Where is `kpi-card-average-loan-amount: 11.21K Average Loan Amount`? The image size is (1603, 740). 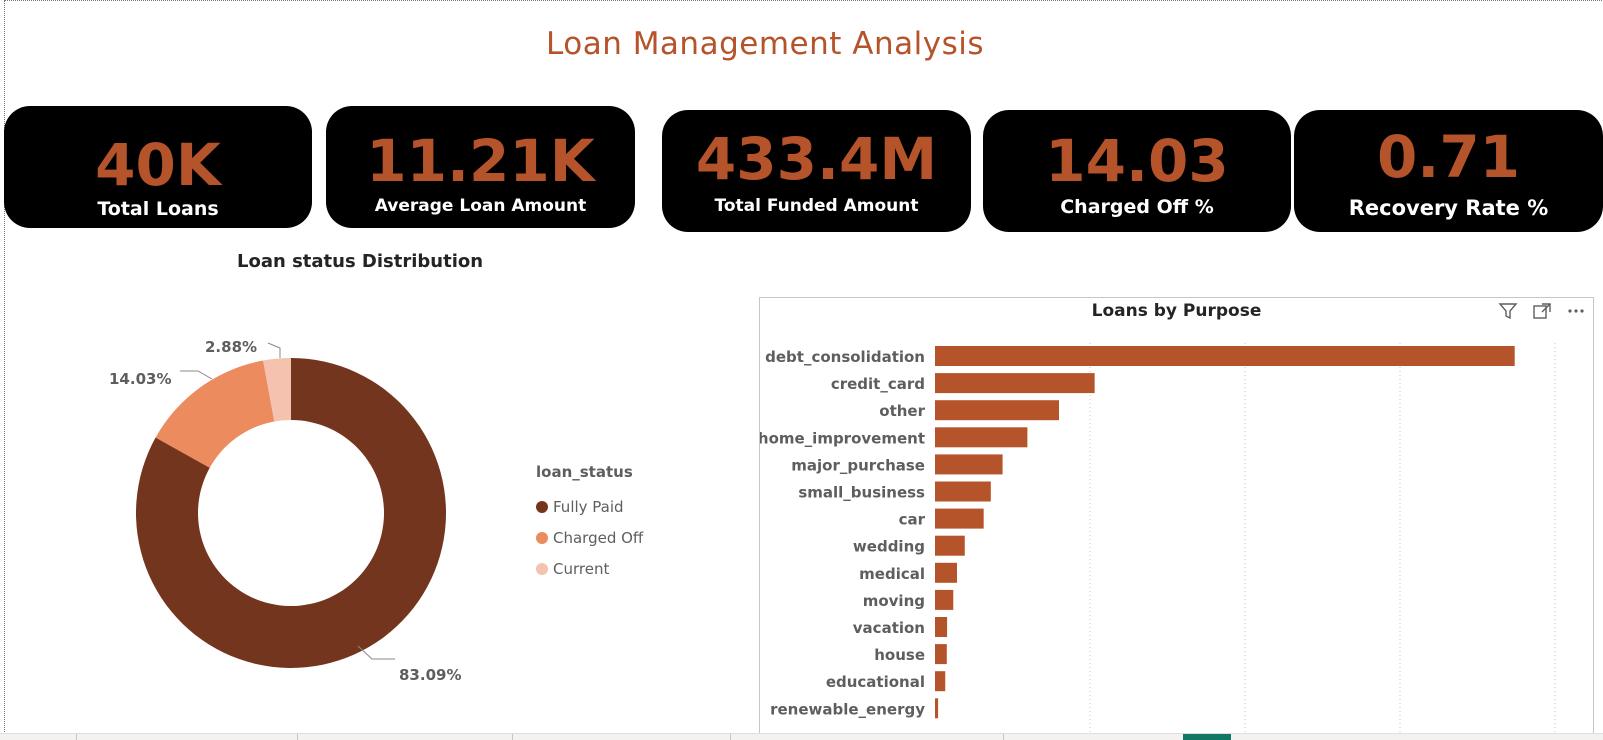 kpi-card-average-loan-amount: 11.21K Average Loan Amount is located at coordinates (480, 167).